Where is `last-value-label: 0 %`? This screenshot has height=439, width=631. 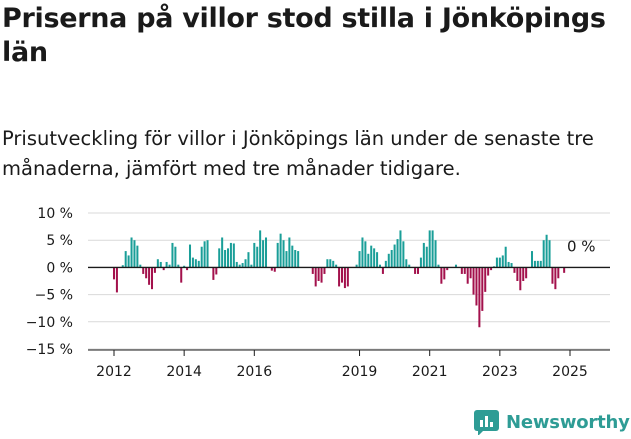 last-value-label: 0 % is located at coordinates (581, 246).